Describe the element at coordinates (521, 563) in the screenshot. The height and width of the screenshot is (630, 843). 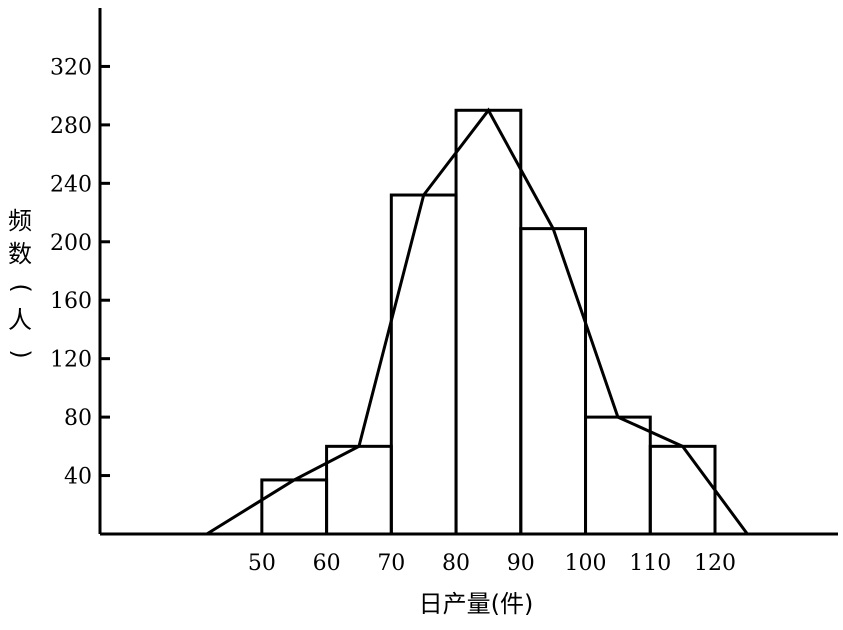
I see `x-tick-label-90: 90` at that location.